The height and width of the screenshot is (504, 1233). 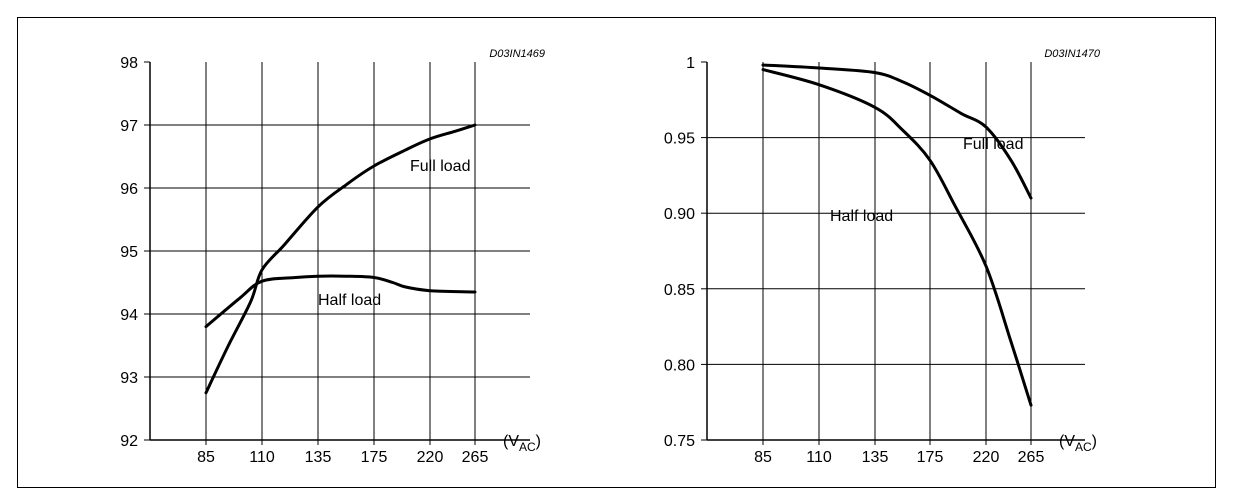 What do you see at coordinates (861, 216) in the screenshot?
I see `right-label-half-load: Half load` at bounding box center [861, 216].